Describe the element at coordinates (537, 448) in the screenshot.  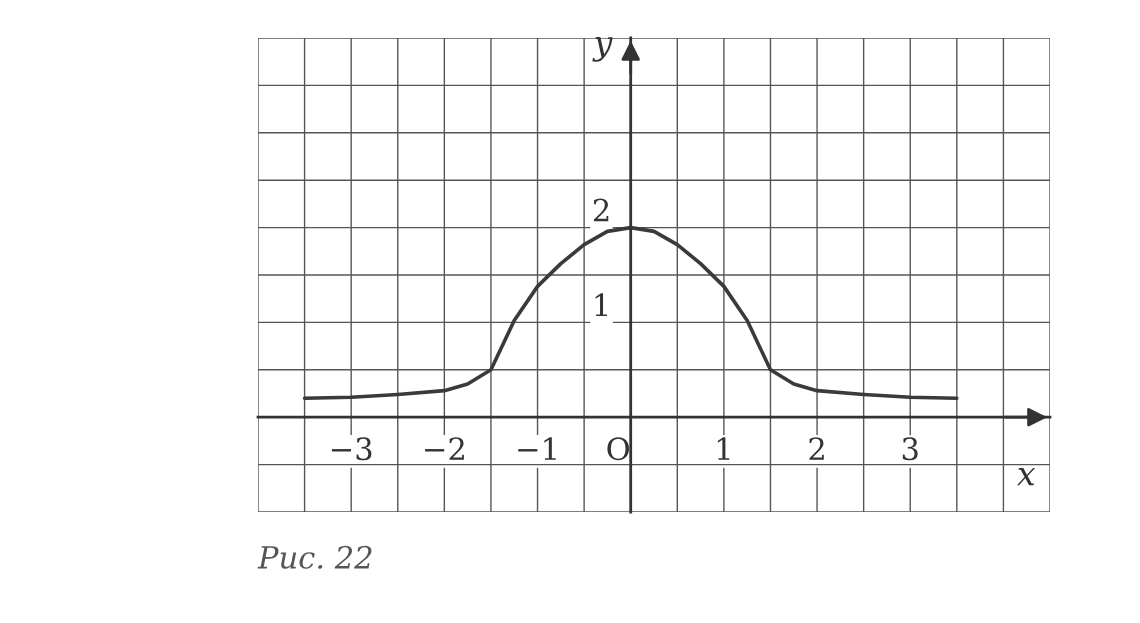
I see `x-tick-label: −1` at that location.